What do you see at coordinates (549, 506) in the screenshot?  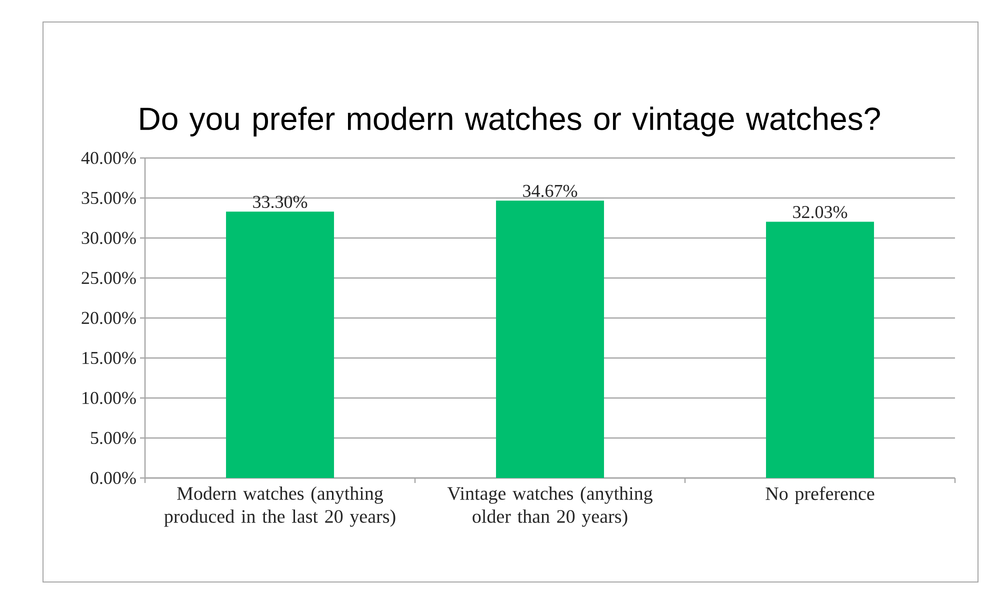 I see `x-tick-label: Vintage watches (anything older than 20 years)` at bounding box center [549, 506].